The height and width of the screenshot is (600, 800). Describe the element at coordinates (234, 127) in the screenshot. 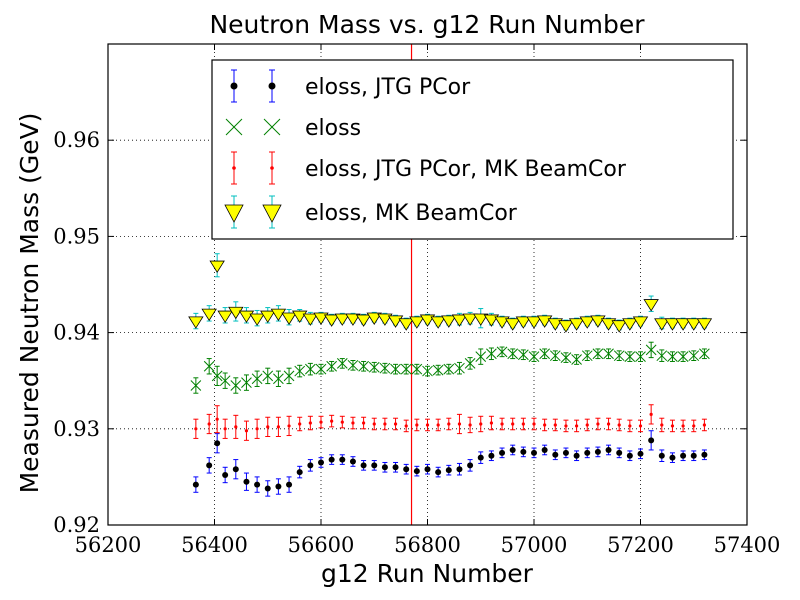

I see `legend-x-marker` at that location.